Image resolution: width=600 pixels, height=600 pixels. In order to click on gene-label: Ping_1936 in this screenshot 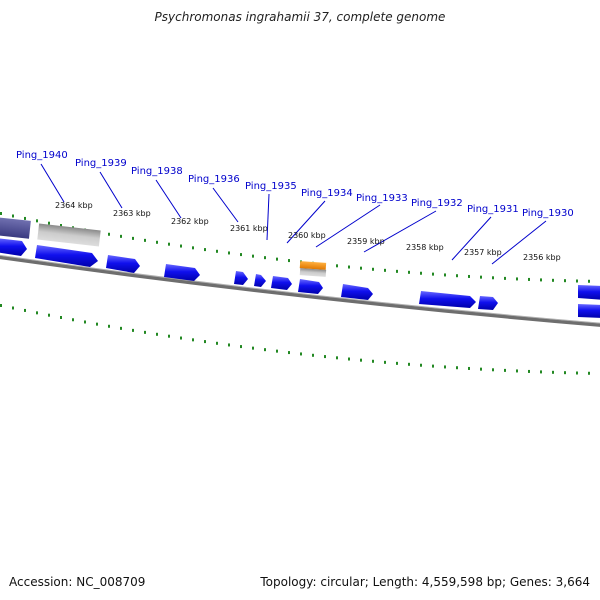, I will do `click(214, 179)`.